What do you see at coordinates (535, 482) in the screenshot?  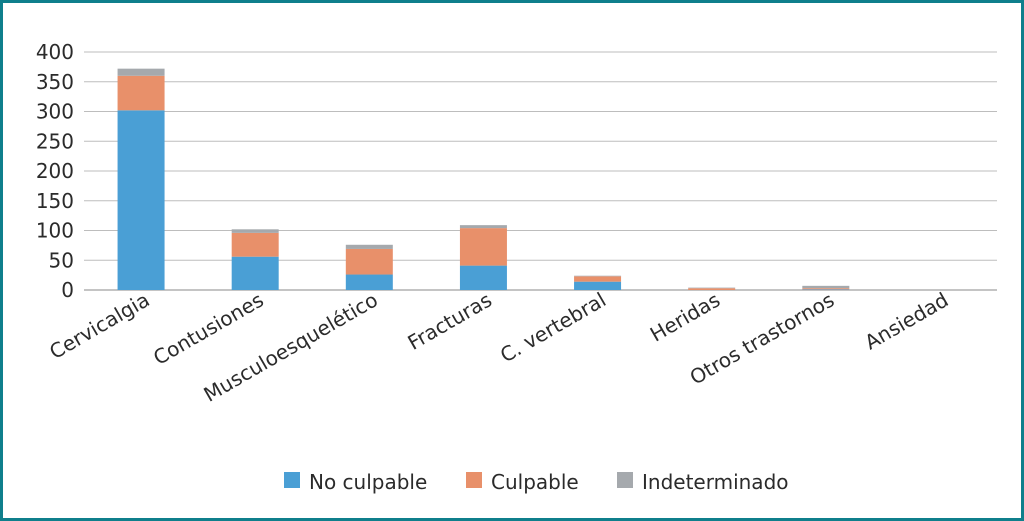 I see `legend-label: Culpable` at bounding box center [535, 482].